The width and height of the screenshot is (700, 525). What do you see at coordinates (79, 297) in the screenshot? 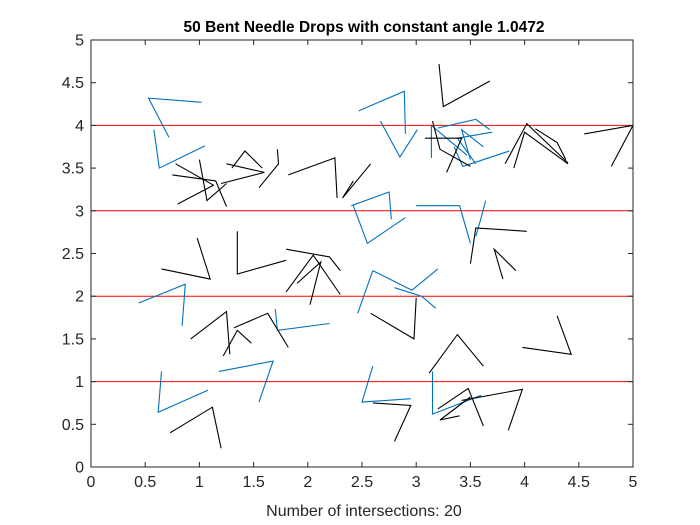
I see `y-tick-label: 2` at bounding box center [79, 297].